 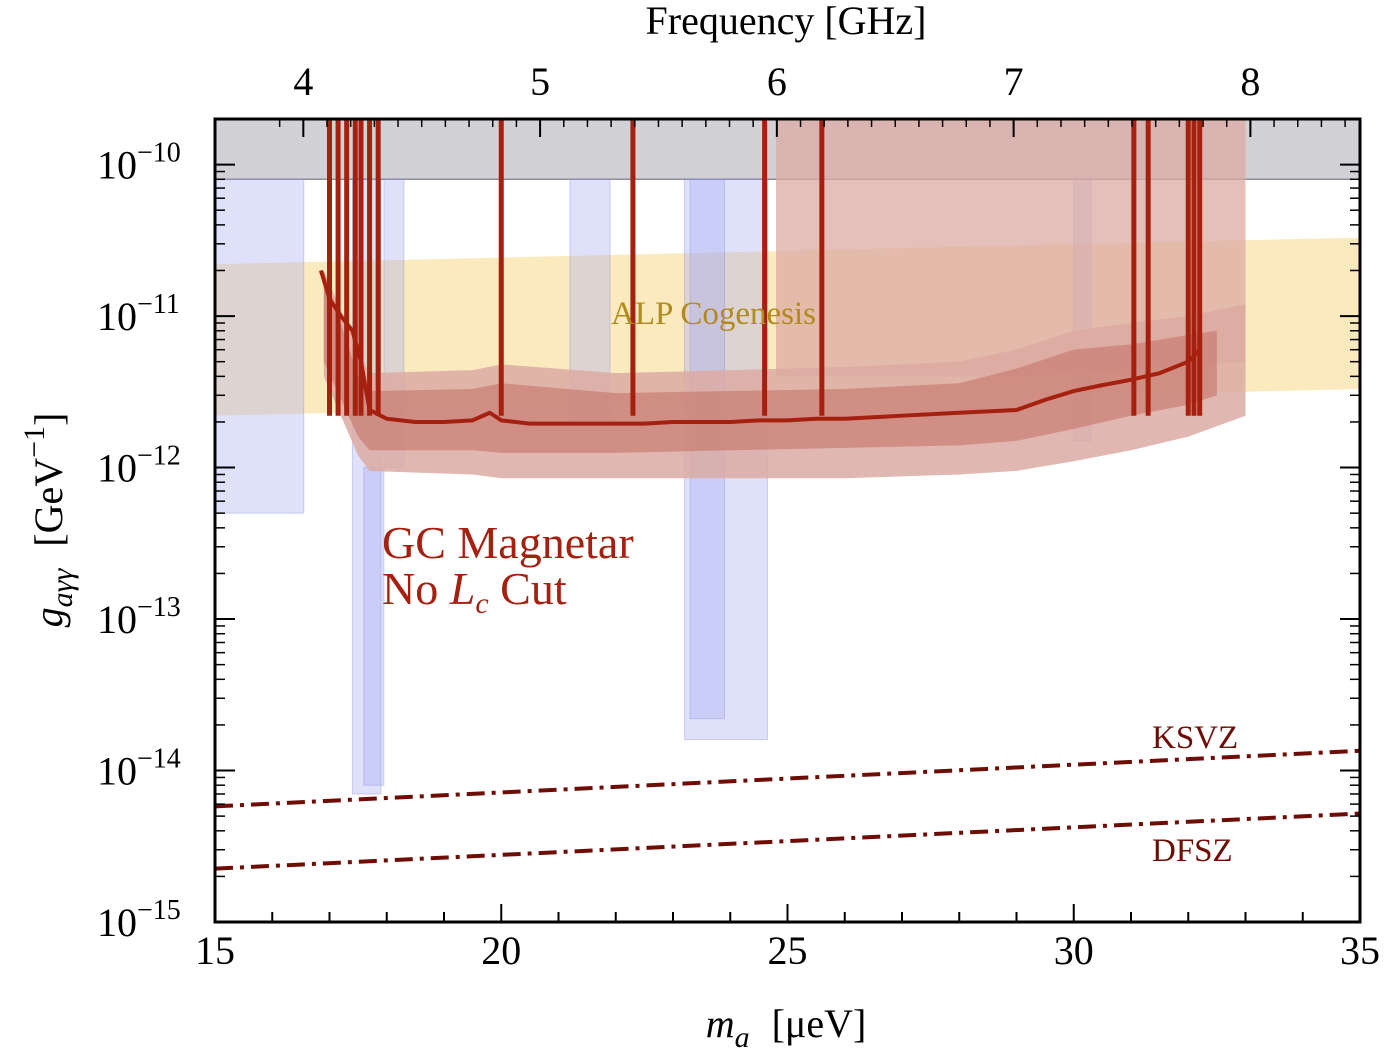 I want to click on alp-cogenesis-label: ALP Cogenesis, so click(x=713, y=314).